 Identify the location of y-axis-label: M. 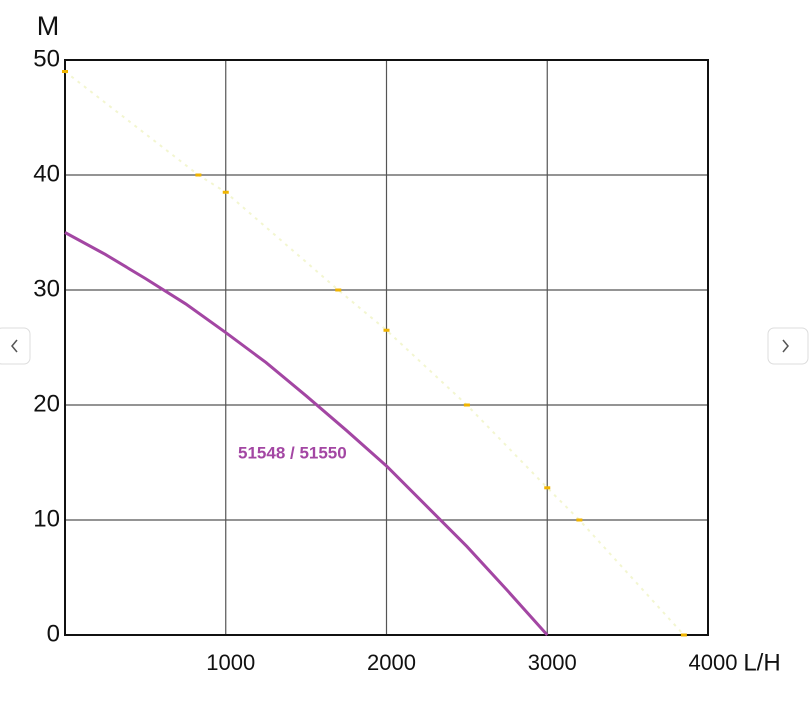
(48, 26).